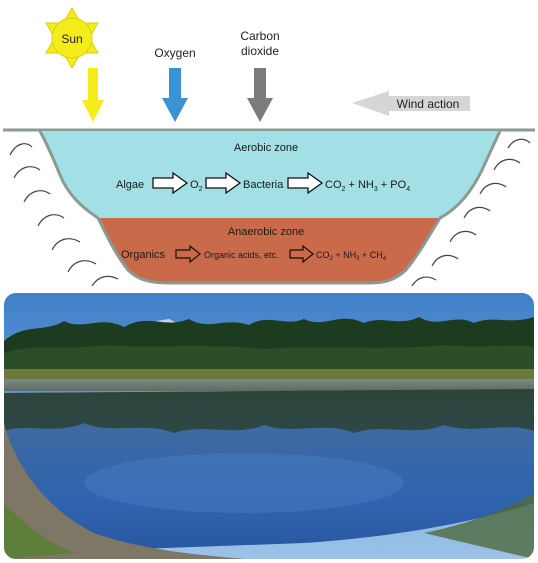  What do you see at coordinates (64, 215) in the screenshot?
I see `bank-rocks-left` at bounding box center [64, 215].